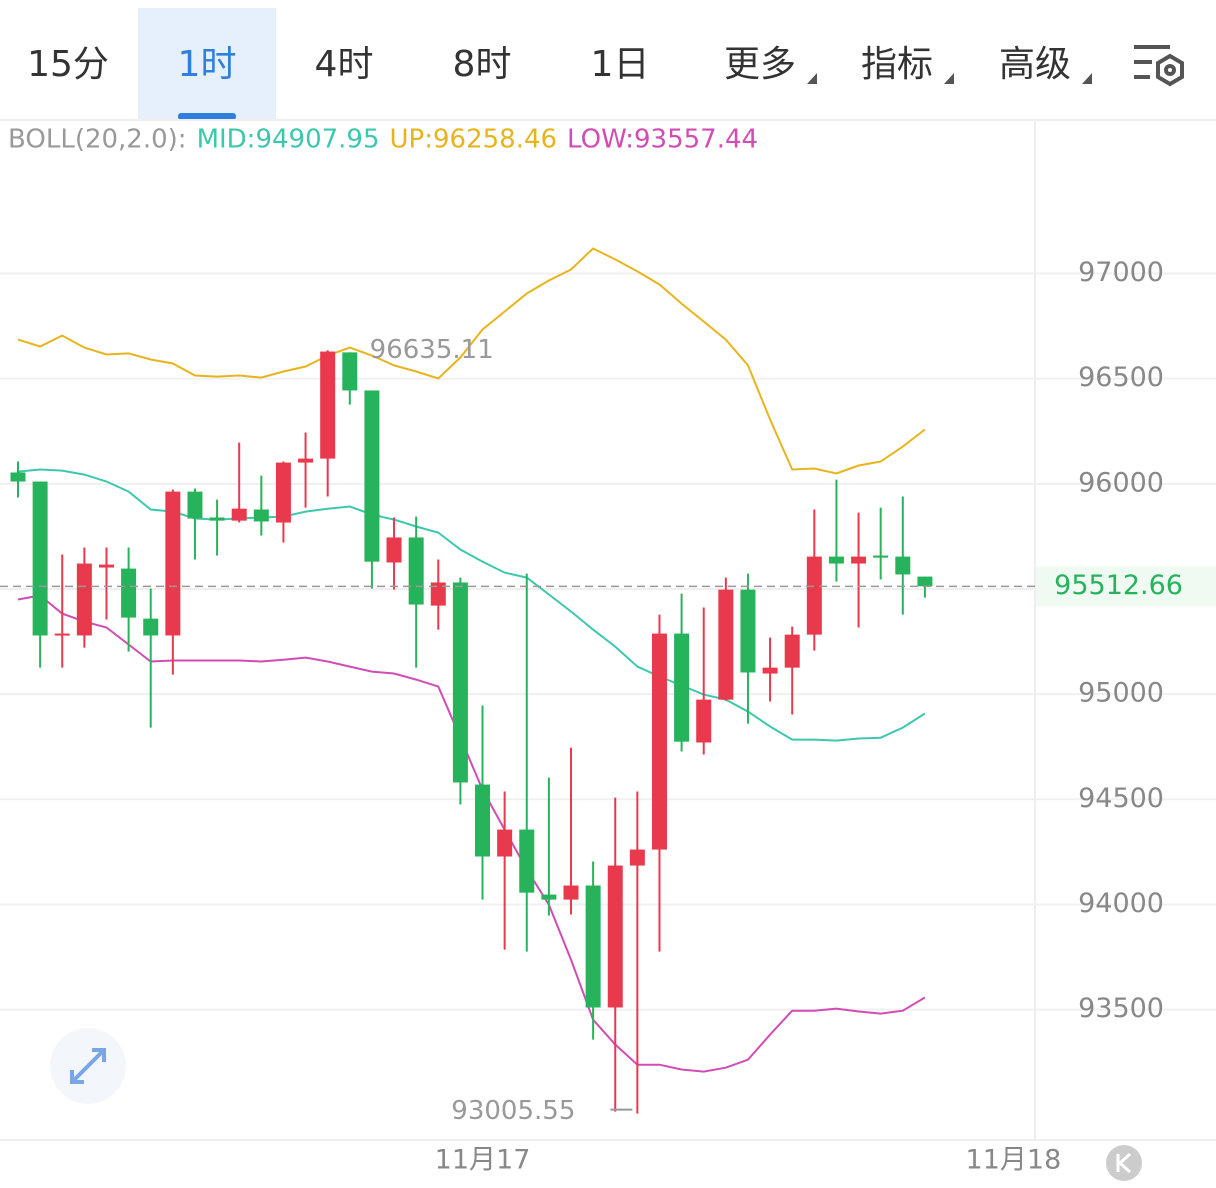 The height and width of the screenshot is (1188, 1216). Describe the element at coordinates (207, 116) in the screenshot. I see `tab-underline` at that location.